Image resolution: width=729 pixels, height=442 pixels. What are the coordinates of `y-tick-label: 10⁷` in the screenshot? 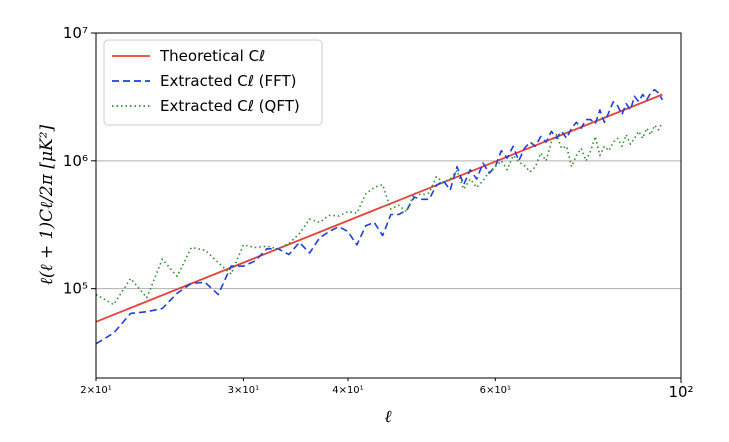 It's located at (75, 33).